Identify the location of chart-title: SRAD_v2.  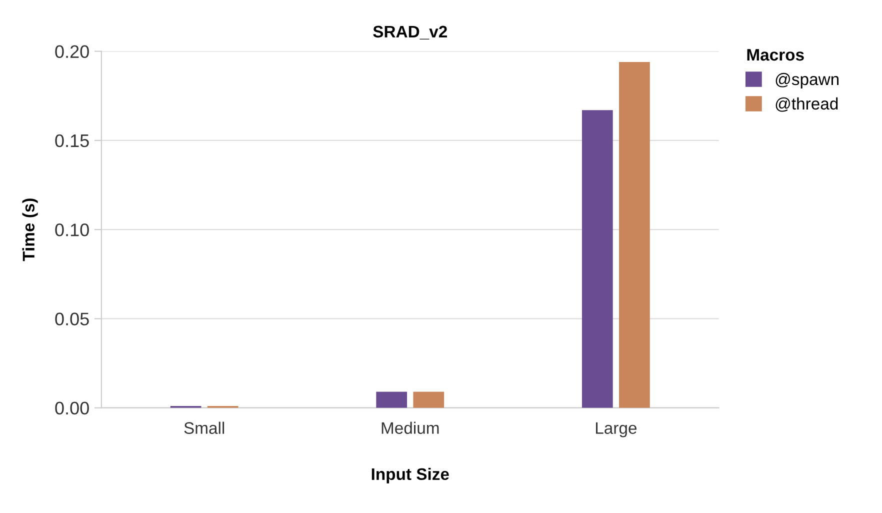
(410, 33).